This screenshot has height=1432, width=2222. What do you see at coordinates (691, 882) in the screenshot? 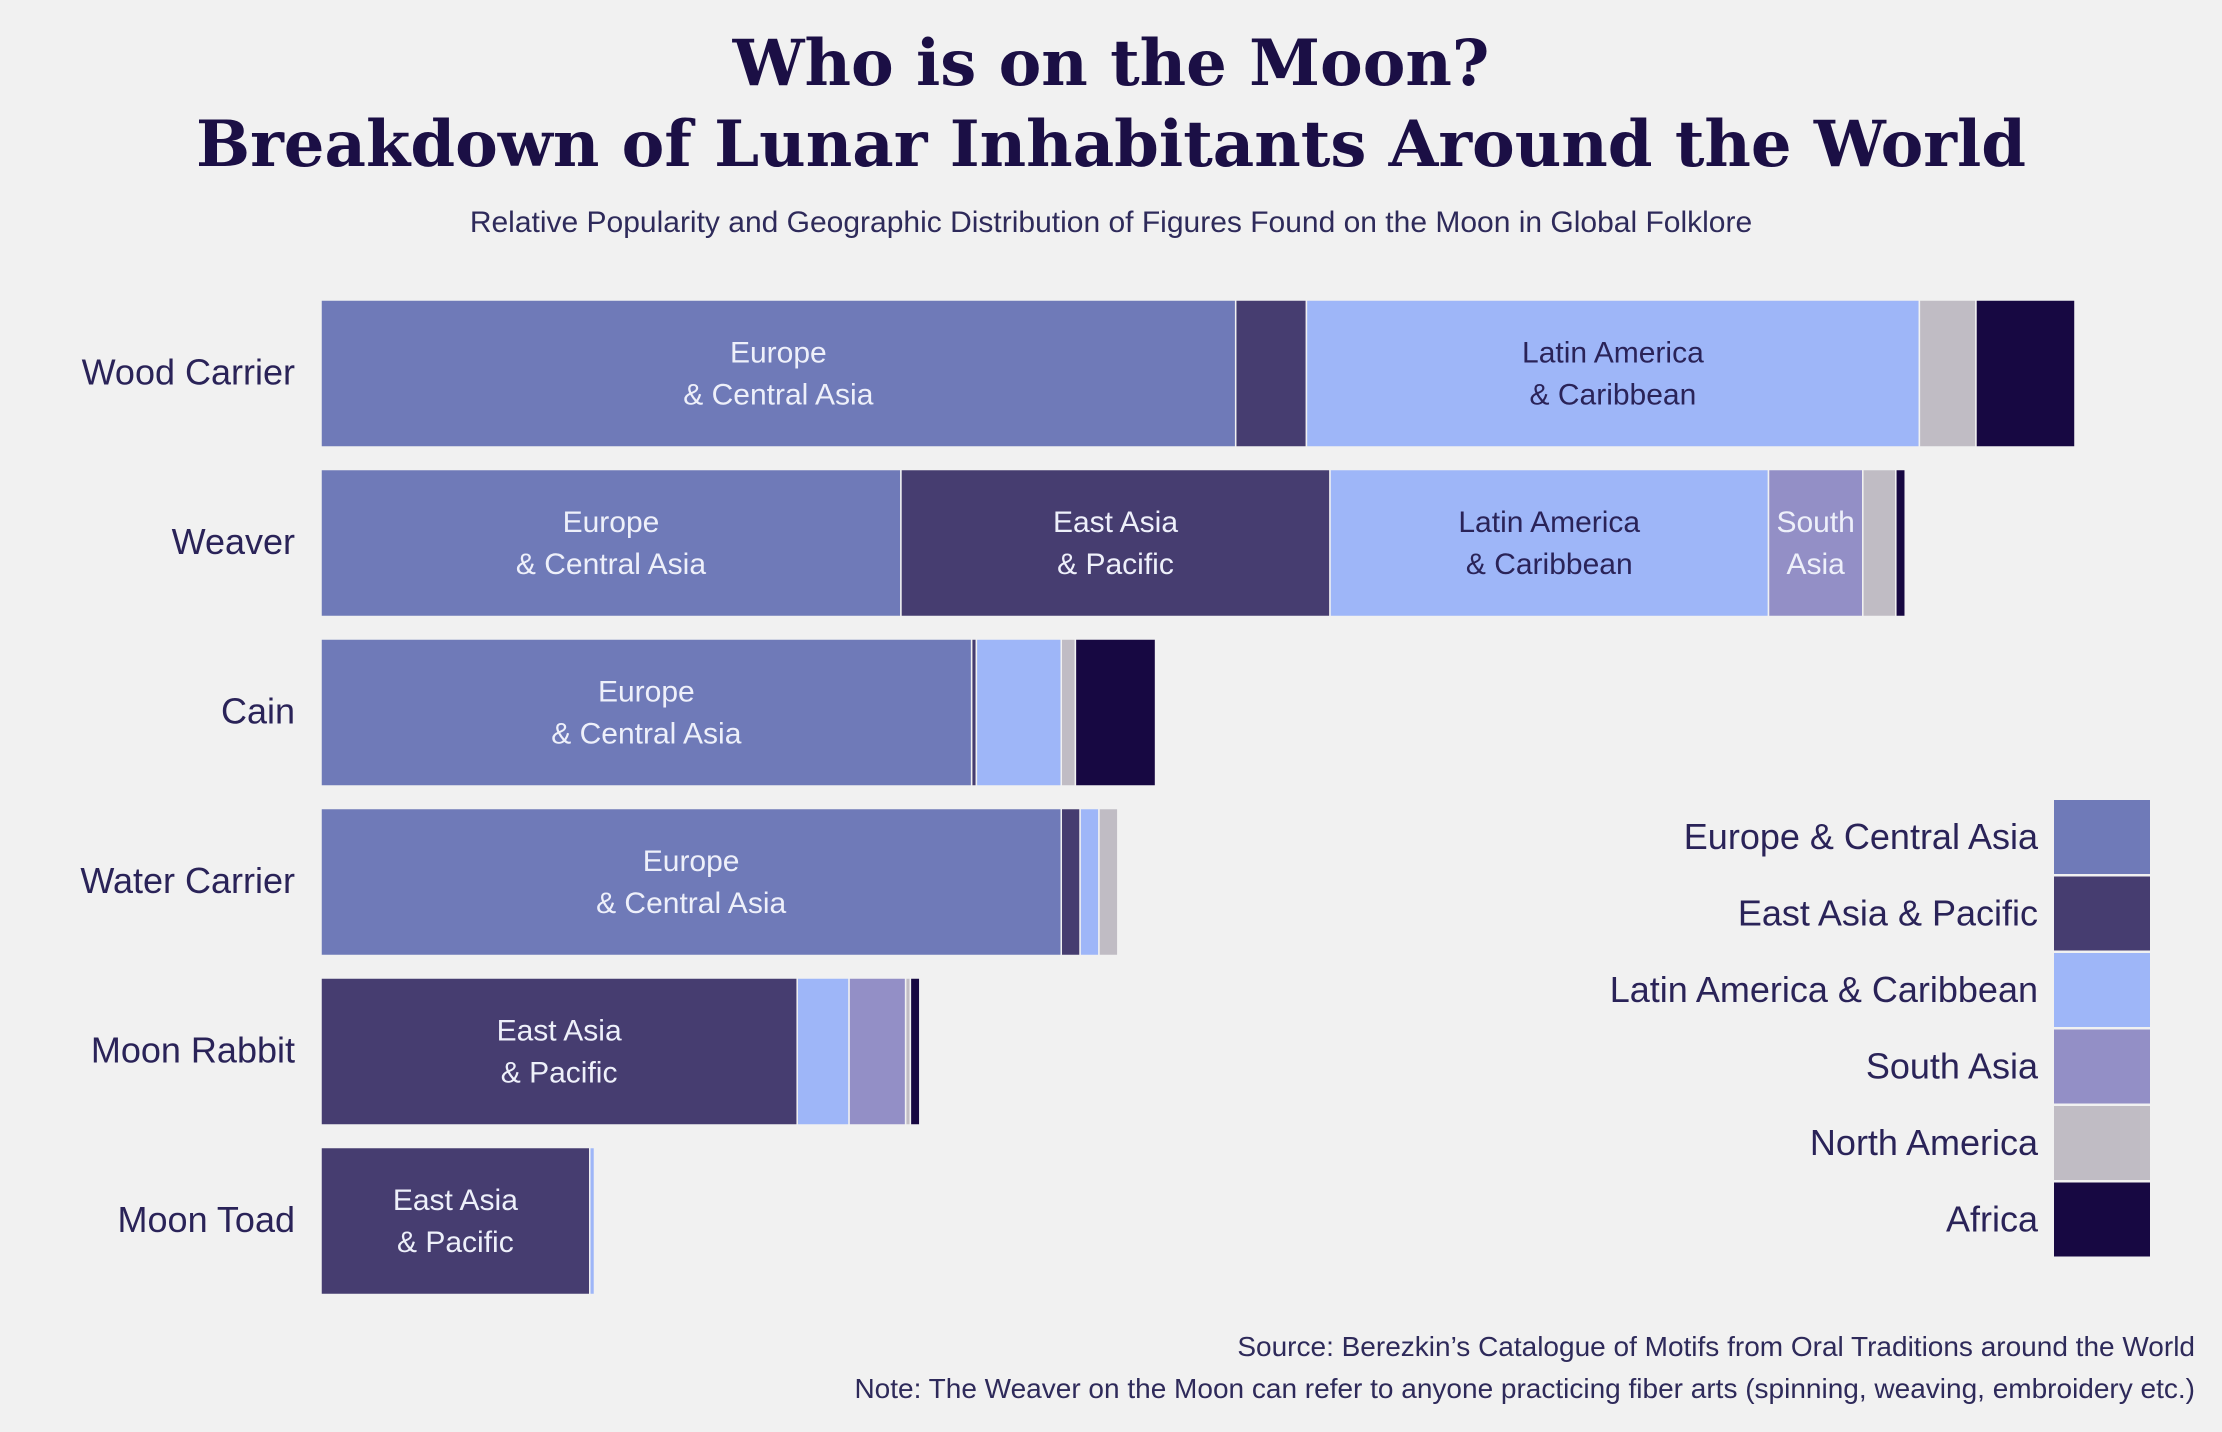
I see `bar-water-carrier-europe-central-asia` at bounding box center [691, 882].